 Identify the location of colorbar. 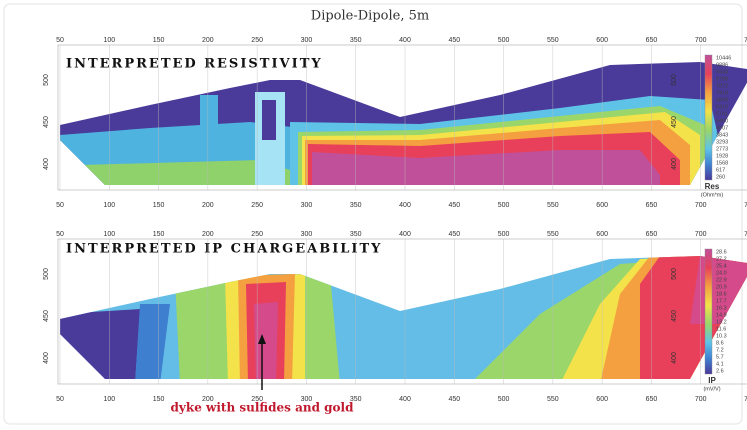
(708, 311).